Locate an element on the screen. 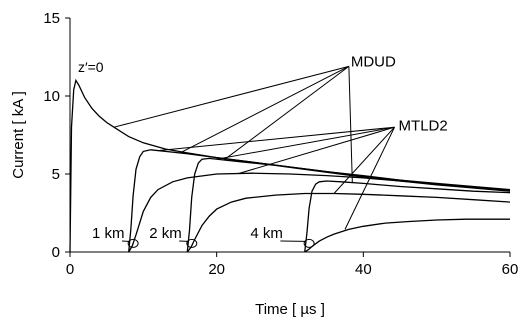  y-tick-label: 5 is located at coordinates (56, 174).